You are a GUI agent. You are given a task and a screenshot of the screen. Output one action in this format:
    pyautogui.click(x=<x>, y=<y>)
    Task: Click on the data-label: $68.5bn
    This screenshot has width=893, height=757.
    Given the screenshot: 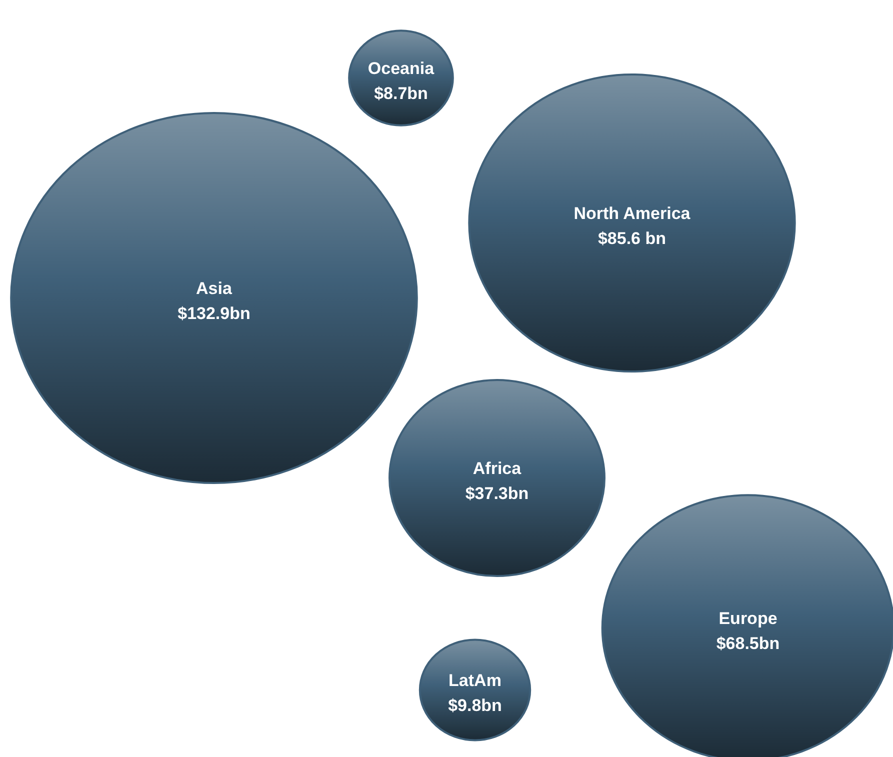 What is the action you would take?
    pyautogui.click(x=748, y=643)
    